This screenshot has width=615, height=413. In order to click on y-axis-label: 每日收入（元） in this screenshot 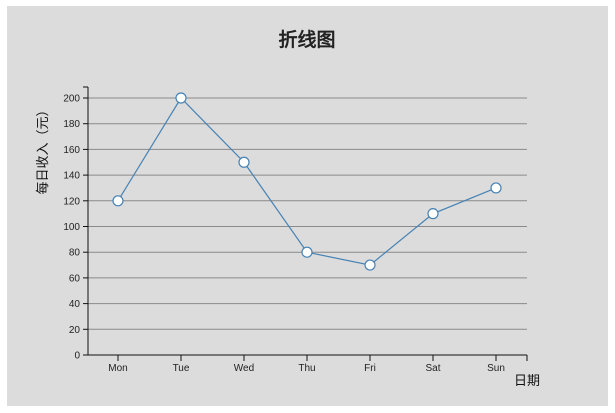, I will do `click(43, 148)`.